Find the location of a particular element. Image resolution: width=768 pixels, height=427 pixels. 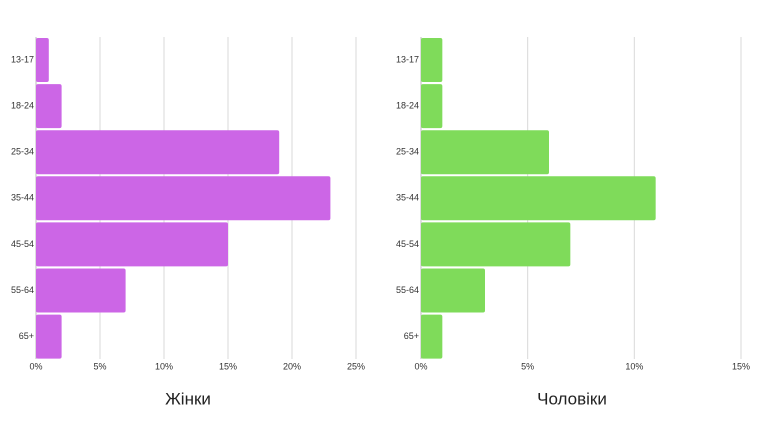

chart-2-xtick-label-2: 10% is located at coordinates (634, 366).